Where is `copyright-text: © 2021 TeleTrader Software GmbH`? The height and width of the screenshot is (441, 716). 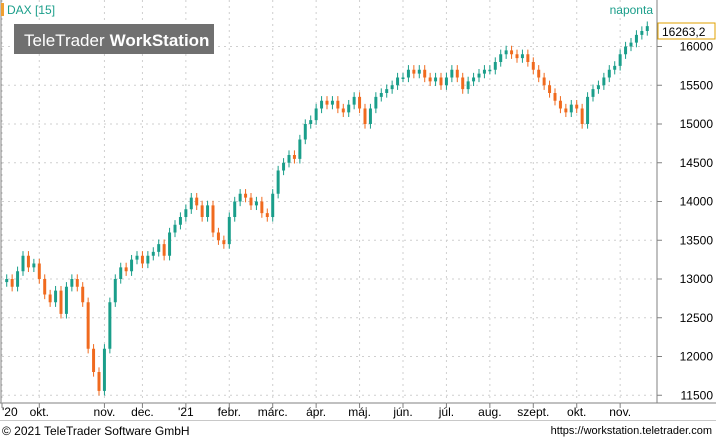
copyright-text: © 2021 TeleTrader Software GmbH is located at coordinates (96, 431).